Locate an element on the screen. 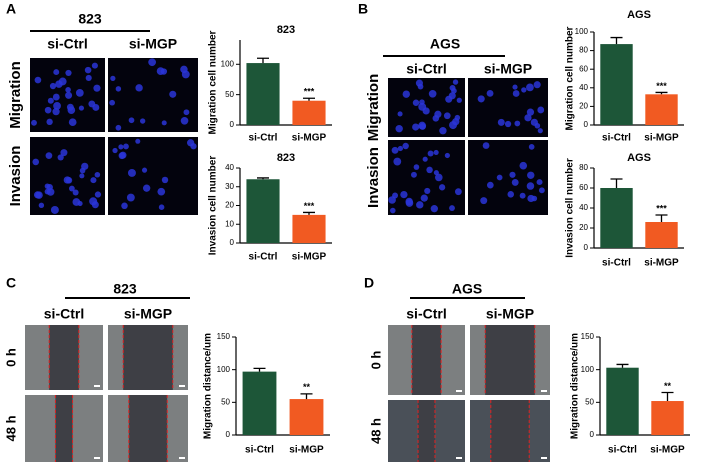 The height and width of the screenshot is (469, 709). row-label: Invasion is located at coordinates (15, 176).